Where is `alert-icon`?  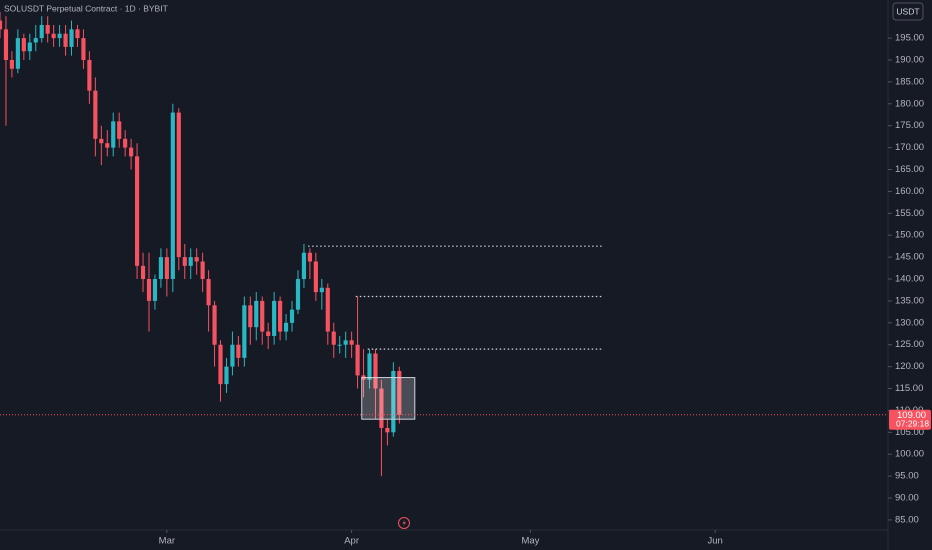
alert-icon is located at coordinates (404, 523).